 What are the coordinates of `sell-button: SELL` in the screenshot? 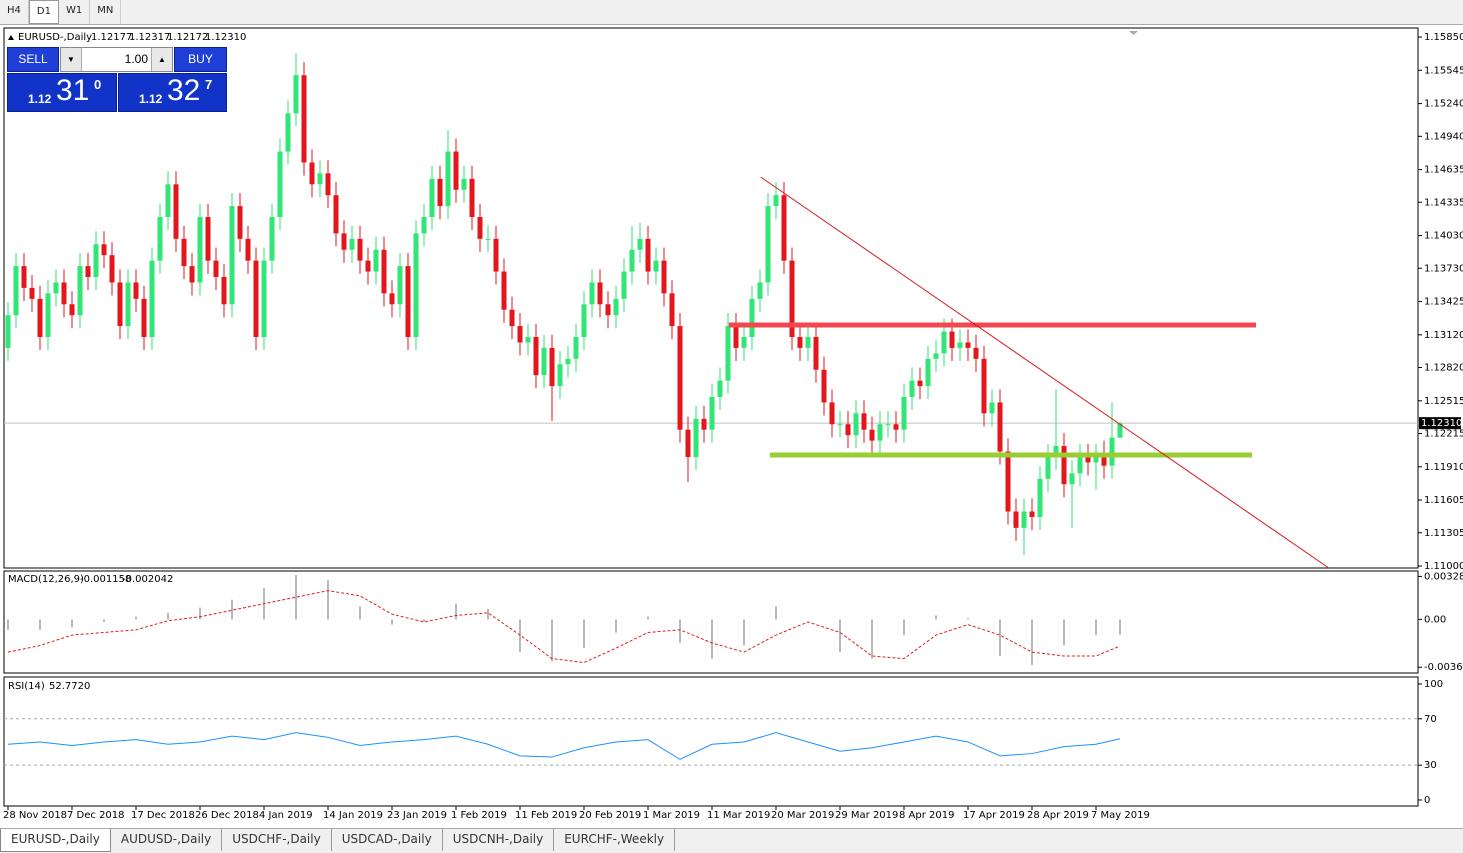 It's located at (33, 59).